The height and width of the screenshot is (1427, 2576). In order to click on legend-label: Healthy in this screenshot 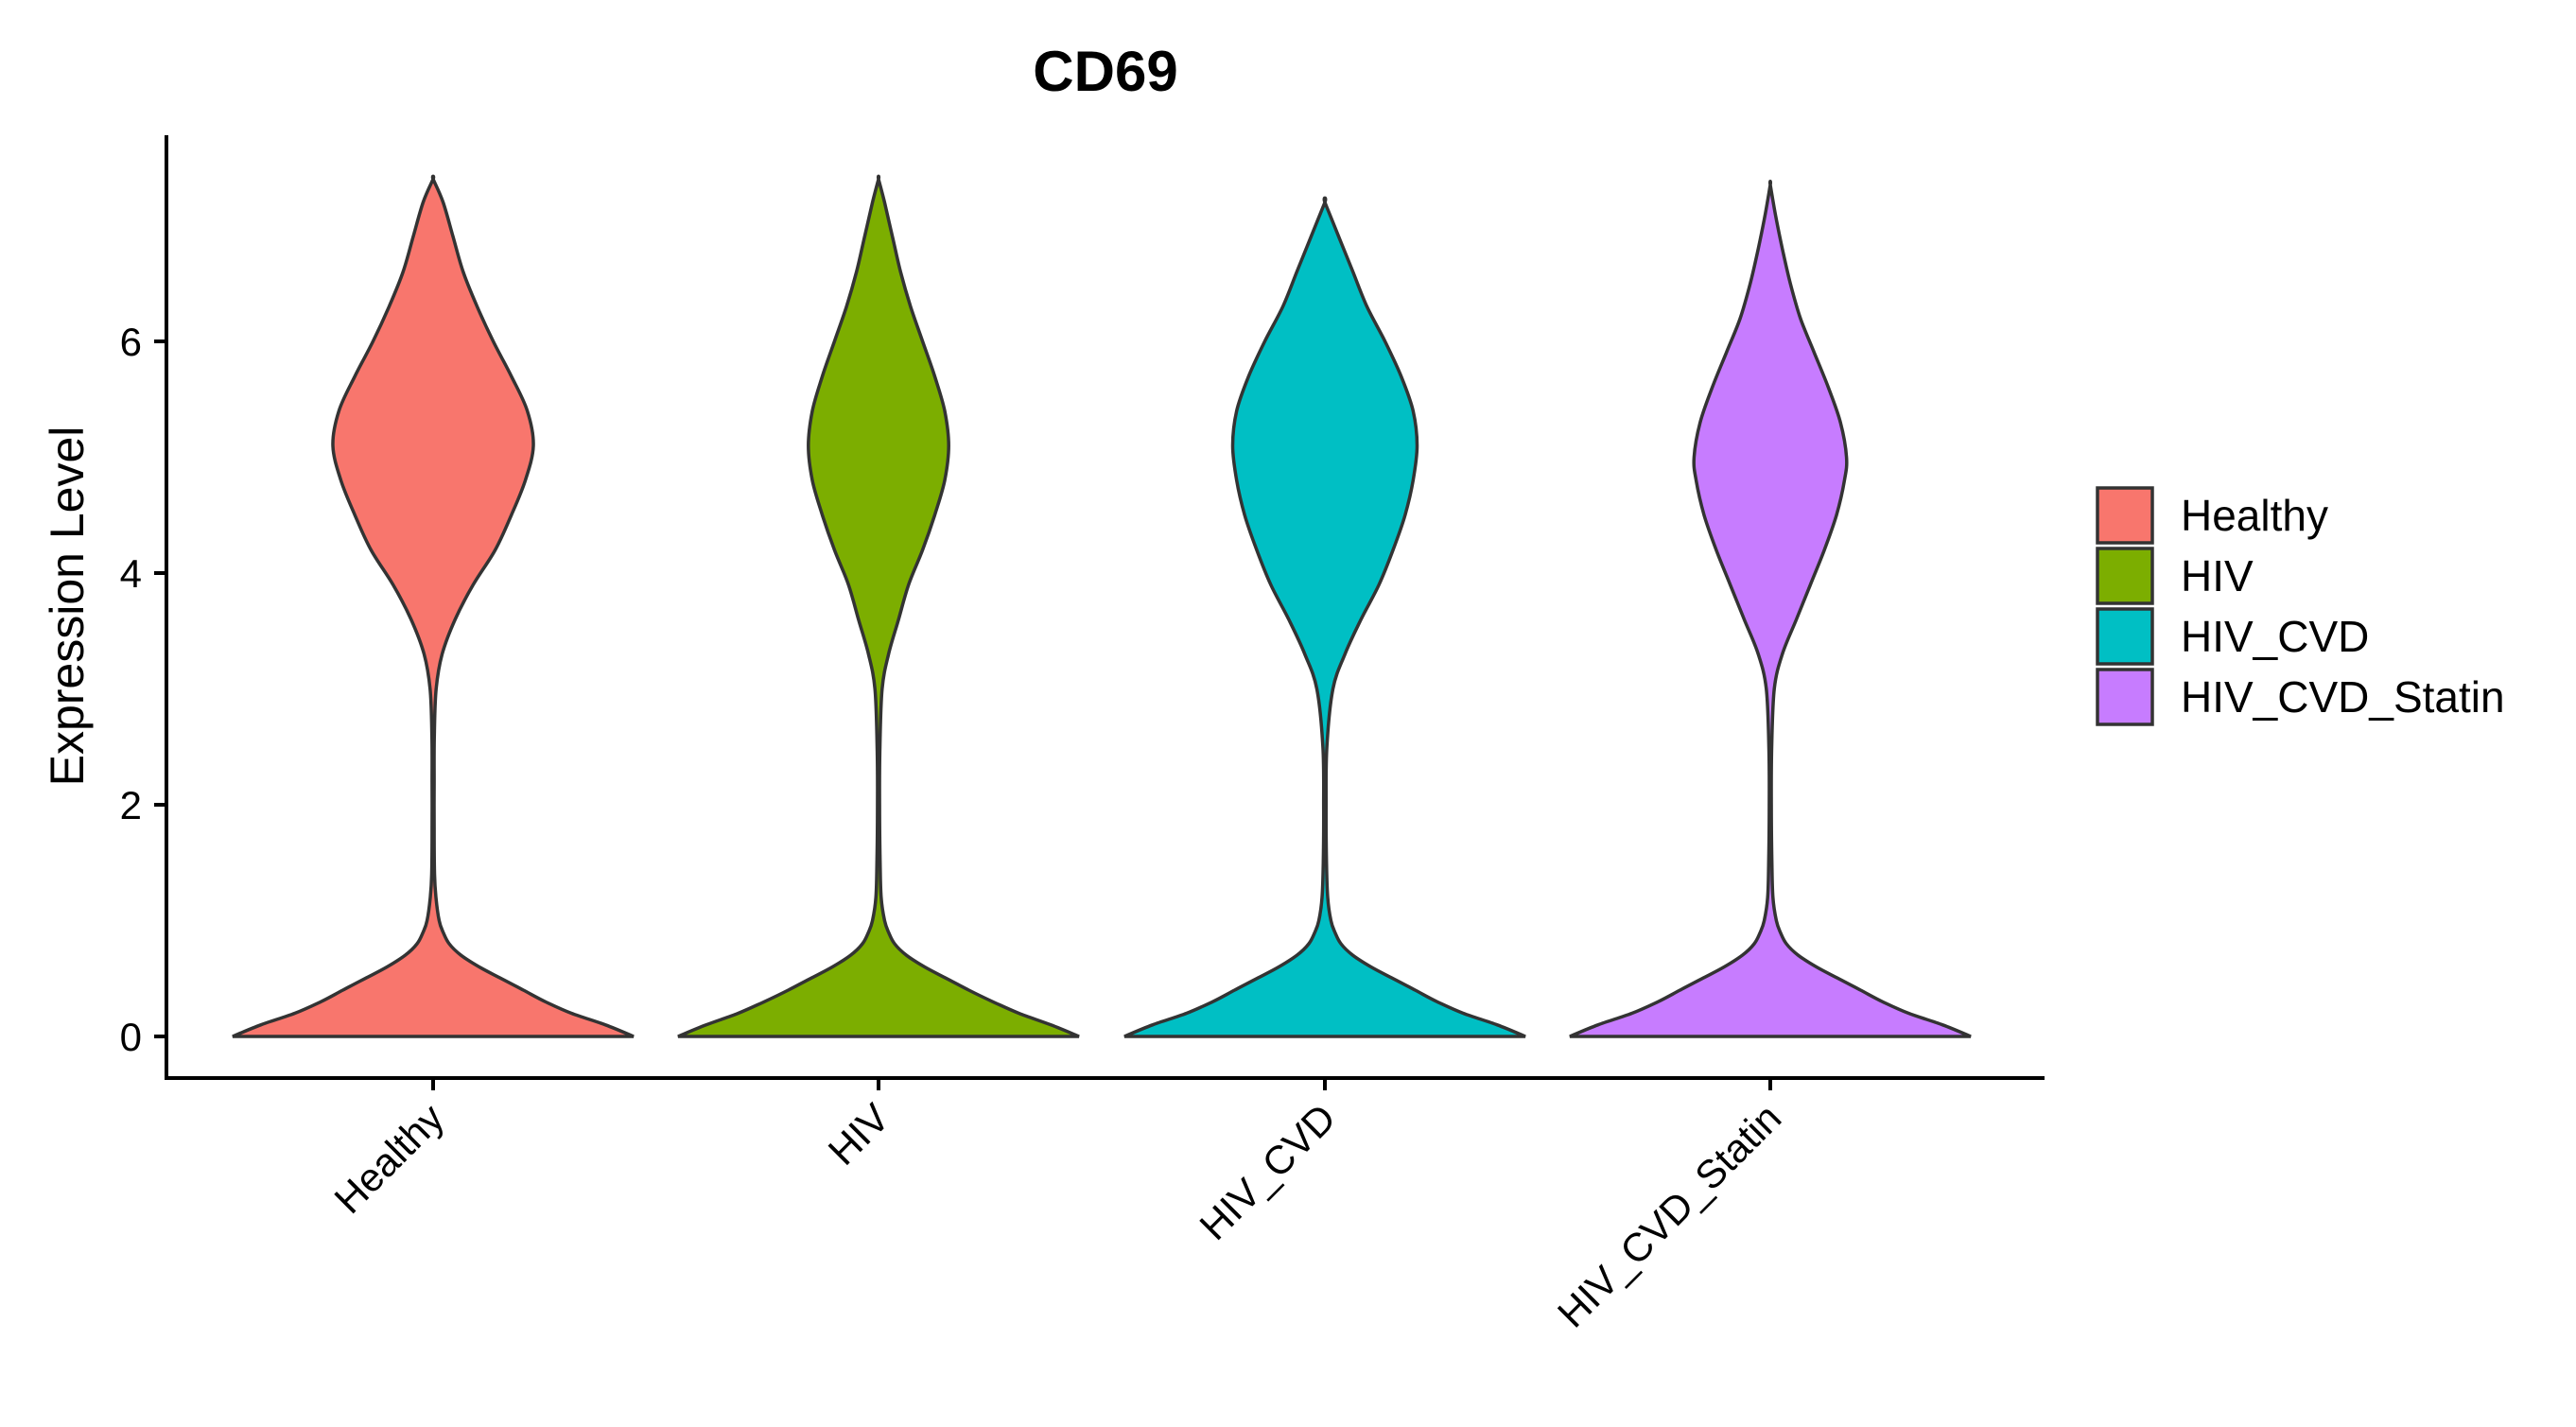, I will do `click(2254, 515)`.